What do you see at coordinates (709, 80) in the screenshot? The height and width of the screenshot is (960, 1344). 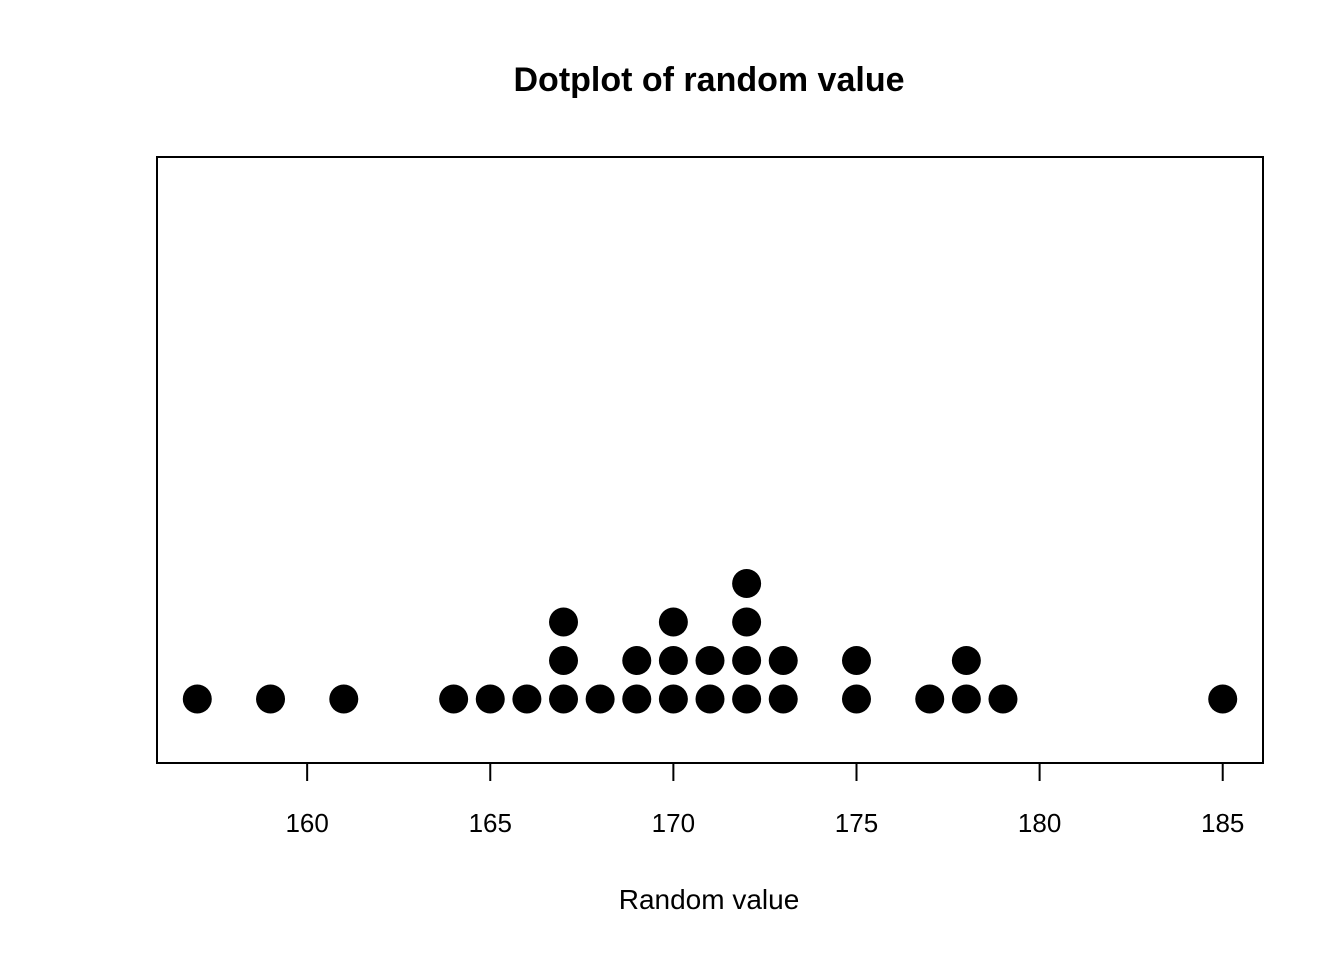 I see `chart-title: Dotplot of random value` at bounding box center [709, 80].